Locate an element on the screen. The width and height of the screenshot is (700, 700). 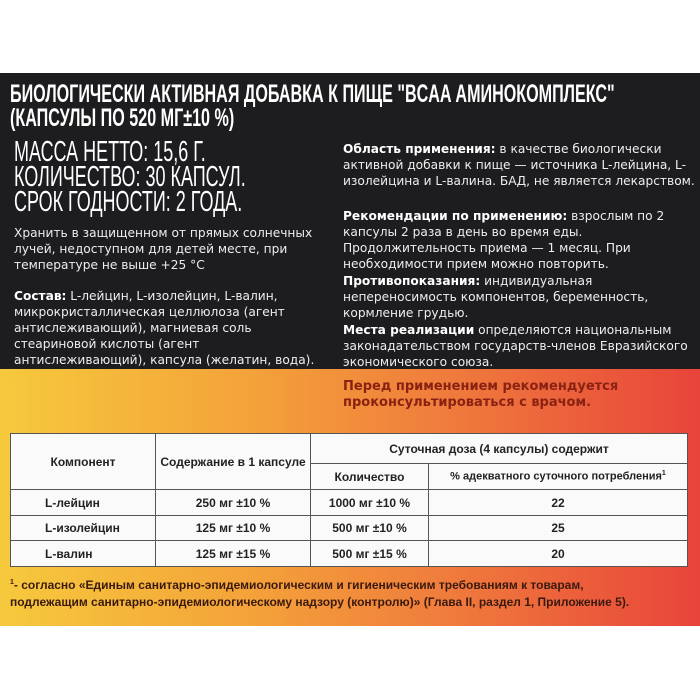
composition-label: Состав: is located at coordinates (40, 296).